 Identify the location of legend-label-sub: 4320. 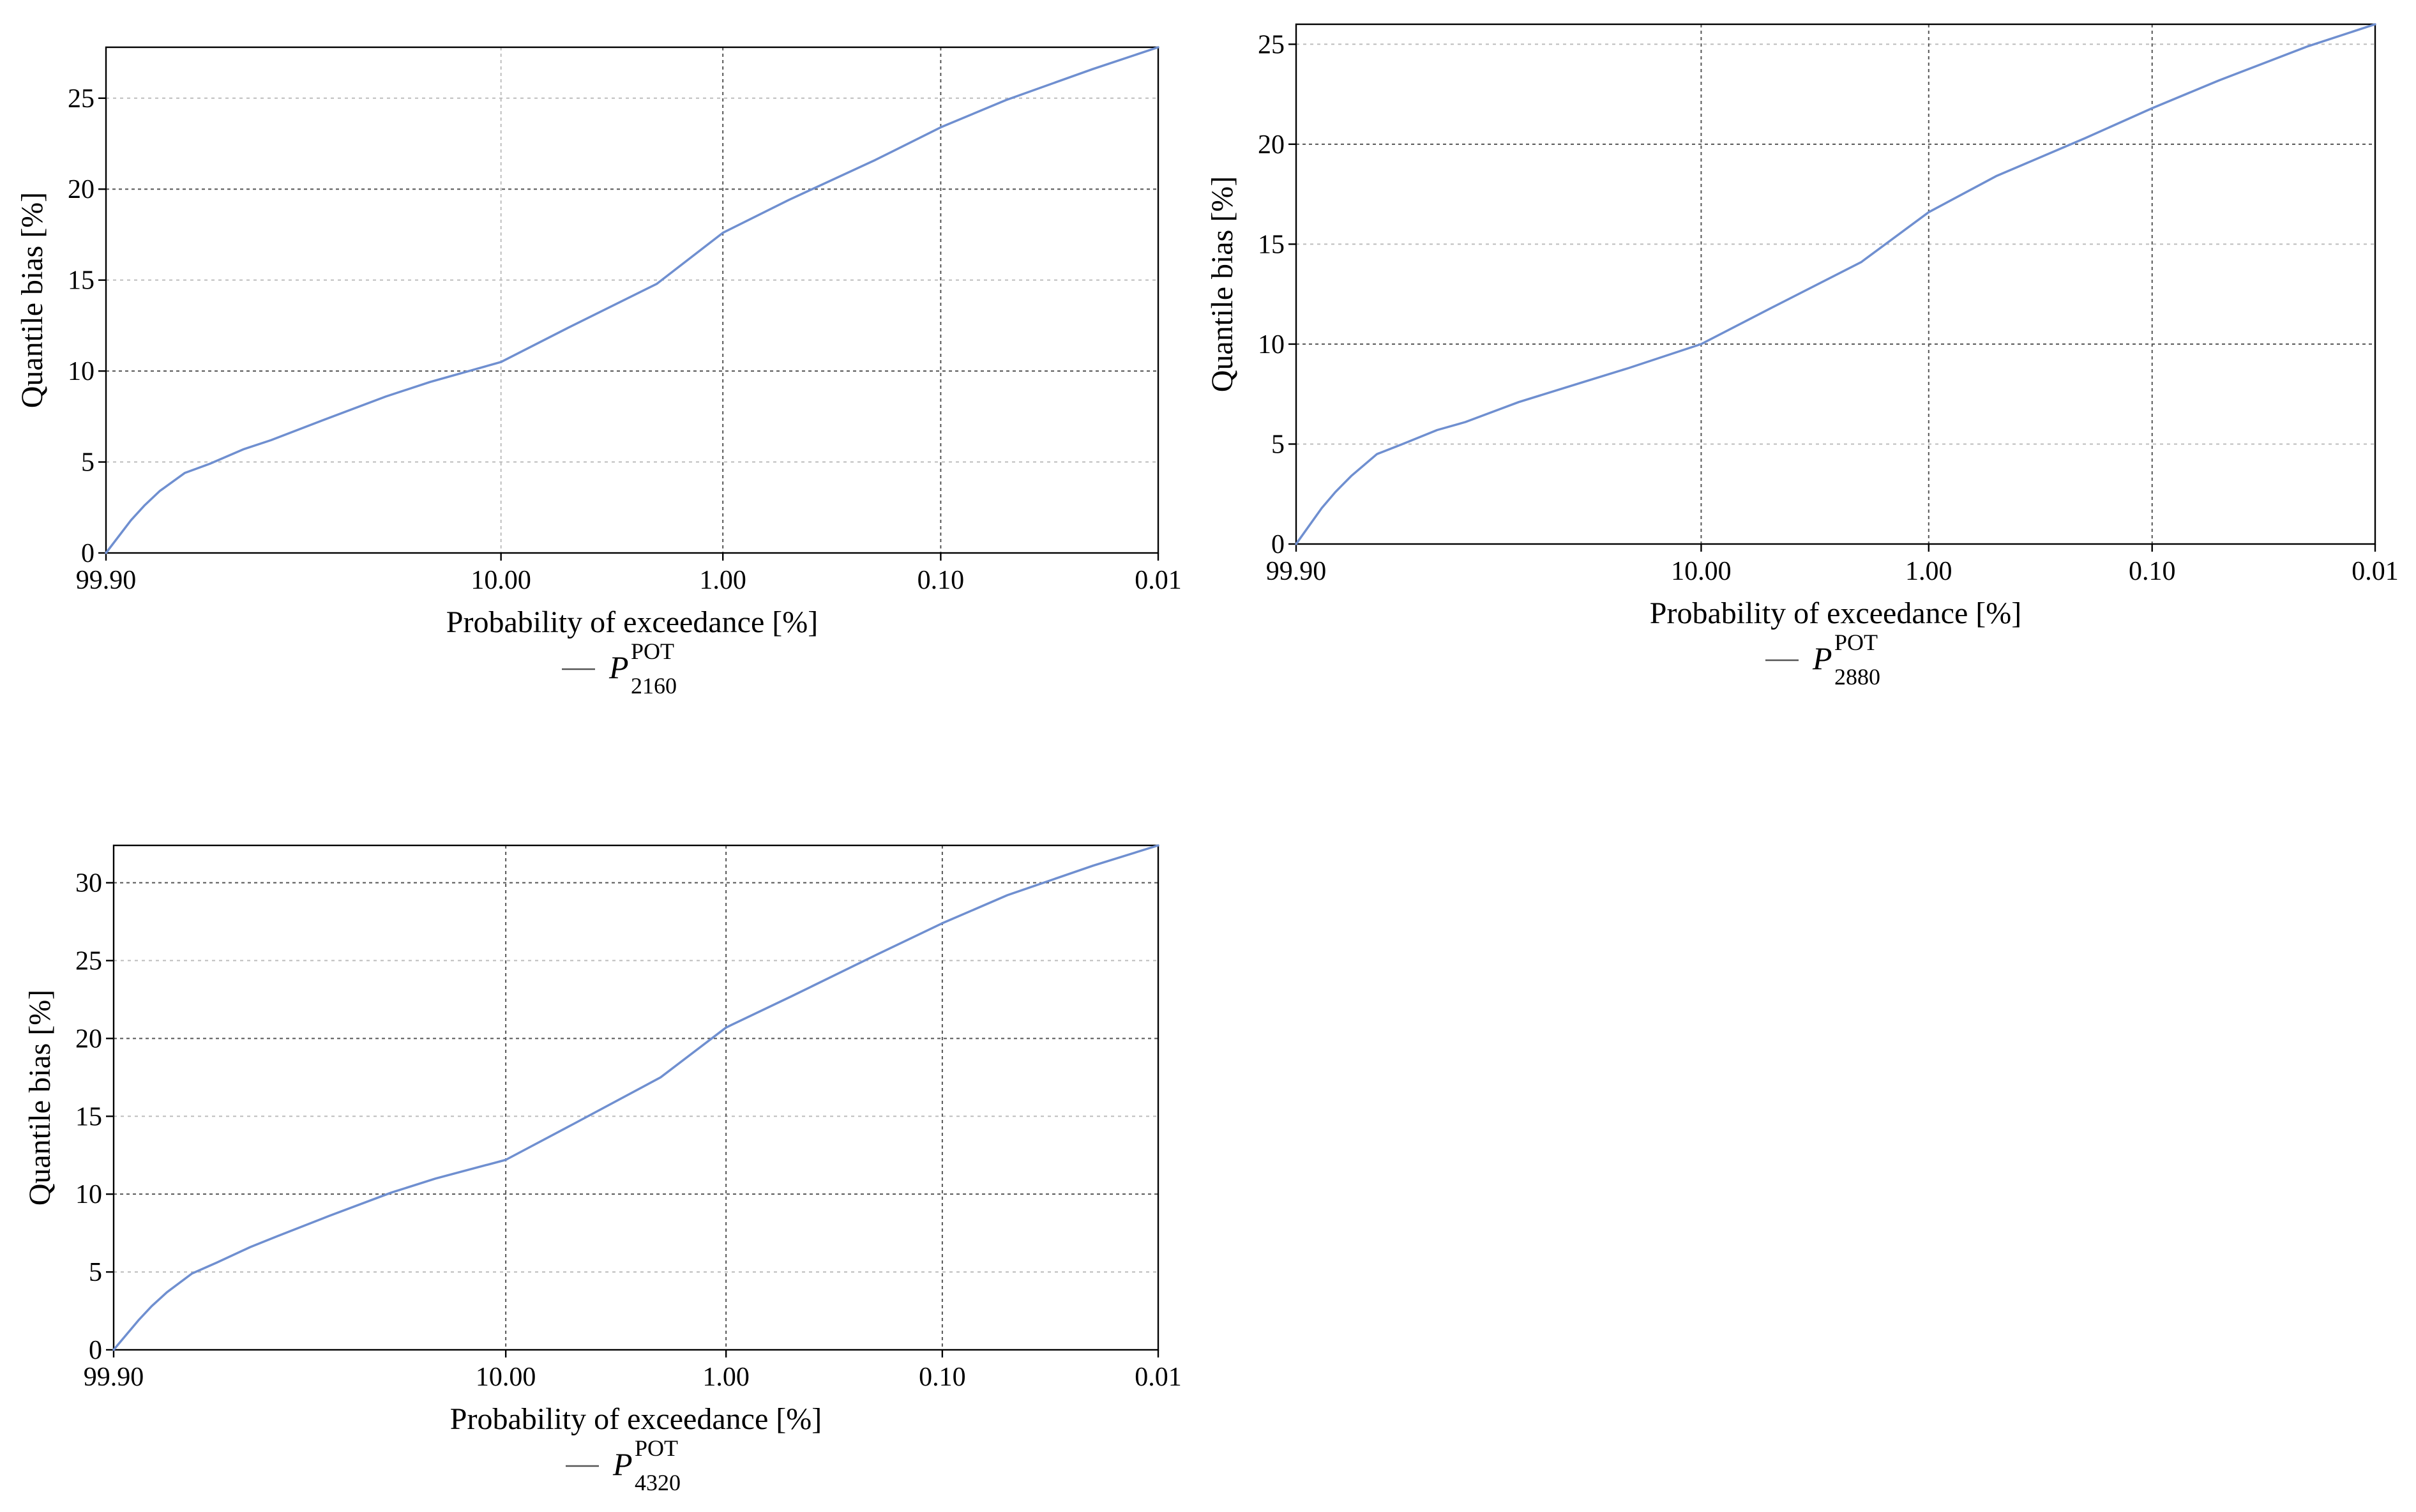
(658, 1482).